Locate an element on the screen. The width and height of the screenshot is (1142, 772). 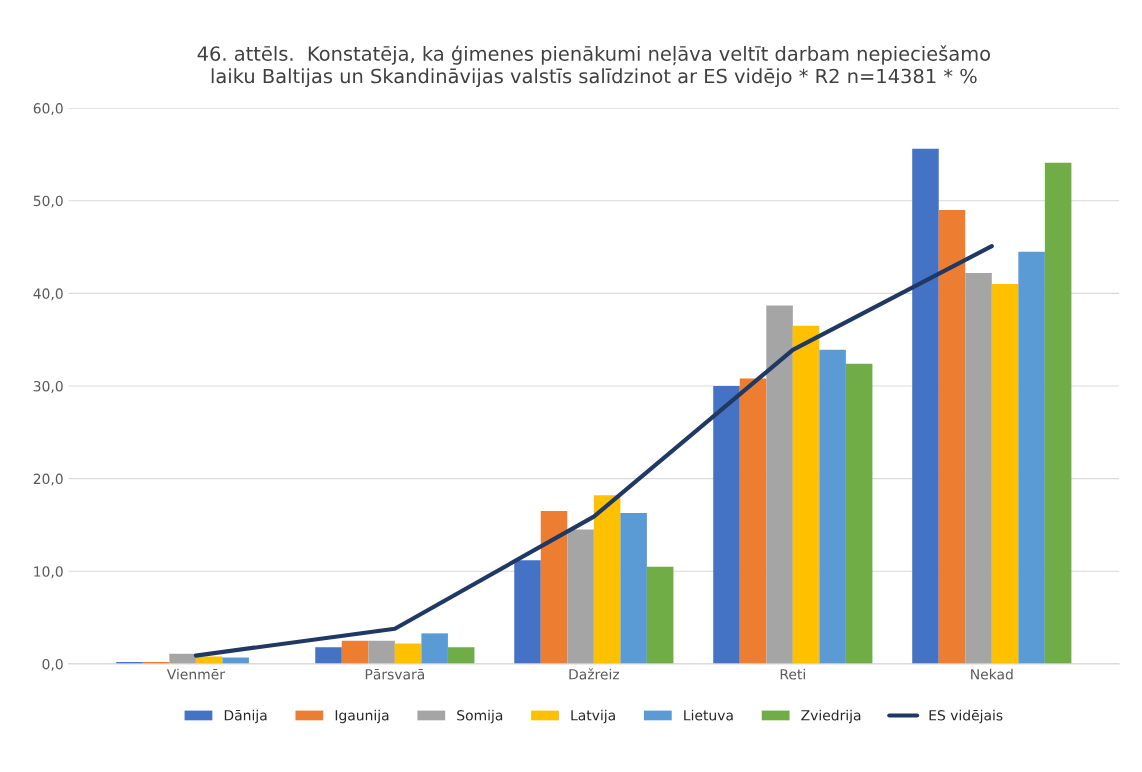
y-tick-label: 20,0 is located at coordinates (48, 479).